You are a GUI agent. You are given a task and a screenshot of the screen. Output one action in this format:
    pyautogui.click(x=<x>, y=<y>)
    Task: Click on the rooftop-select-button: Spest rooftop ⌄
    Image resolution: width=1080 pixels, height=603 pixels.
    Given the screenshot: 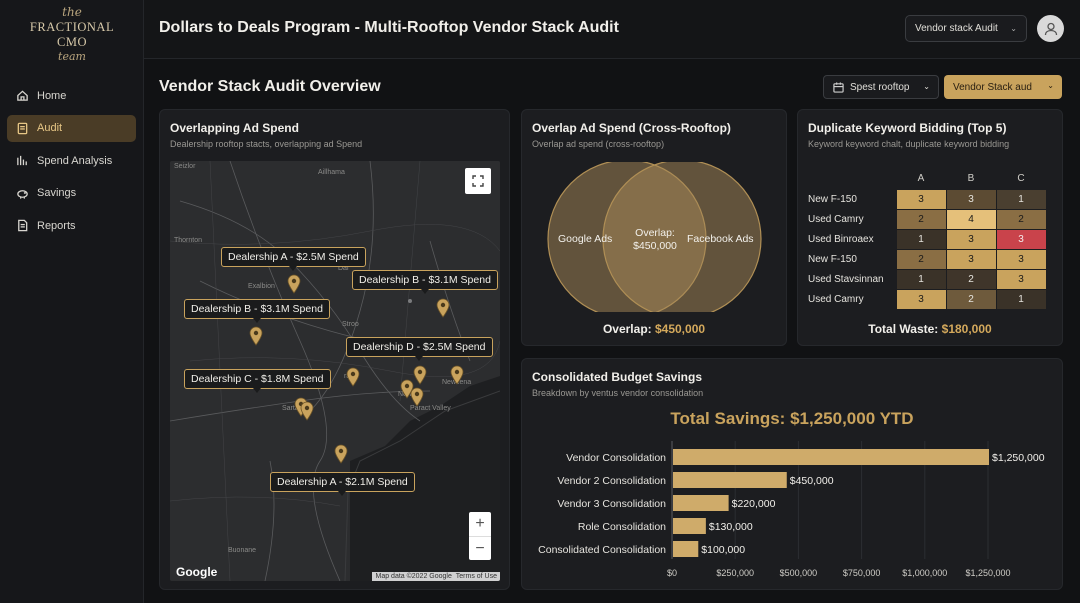 What is the action you would take?
    pyautogui.click(x=881, y=87)
    